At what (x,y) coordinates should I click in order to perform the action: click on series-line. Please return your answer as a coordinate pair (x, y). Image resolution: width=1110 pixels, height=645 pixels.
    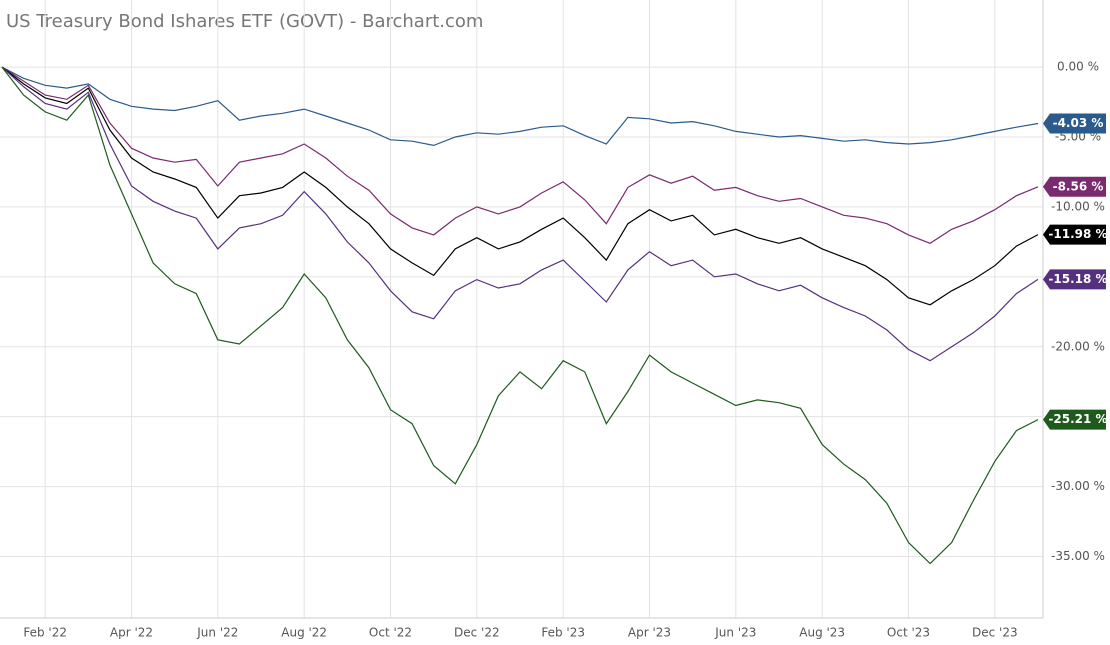
    Looking at the image, I should click on (520, 106).